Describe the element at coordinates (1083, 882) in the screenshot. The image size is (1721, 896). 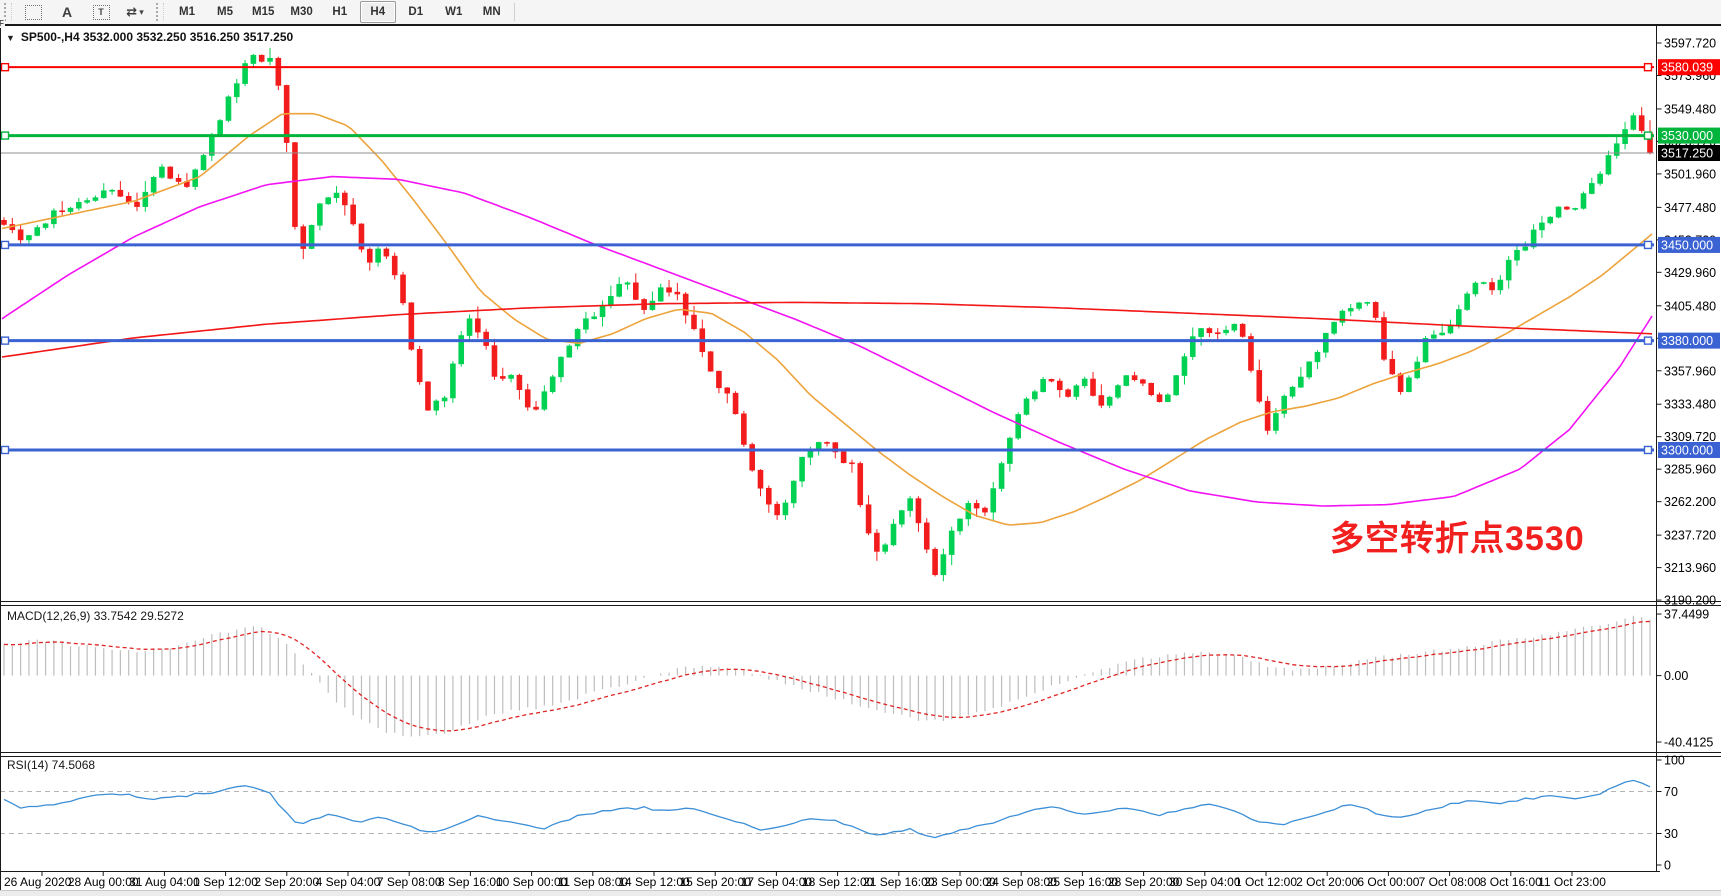
I see `date-axis-label: 25 Sep 16:00` at that location.